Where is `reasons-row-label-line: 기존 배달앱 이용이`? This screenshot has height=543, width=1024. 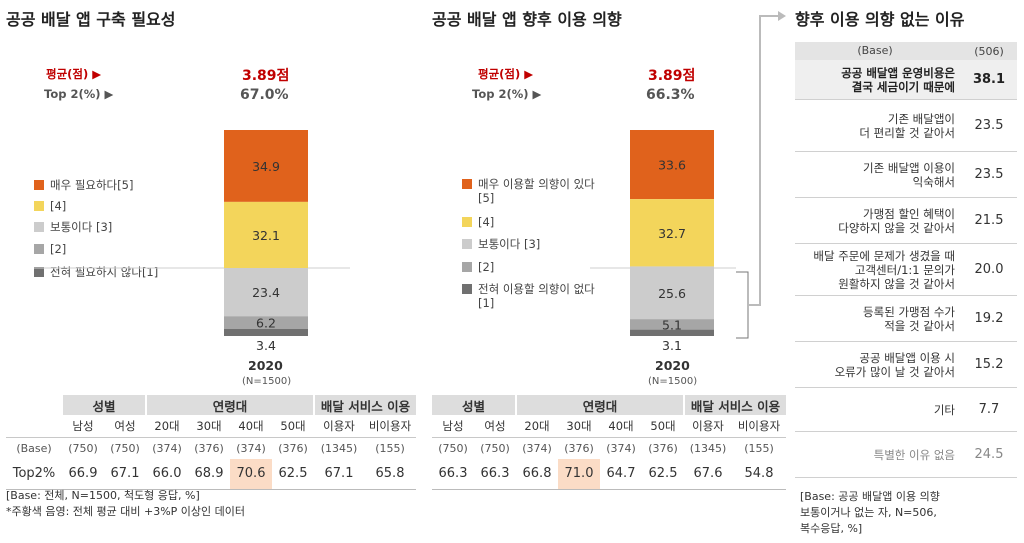 reasons-row-label-line: 기존 배달앱 이용이 is located at coordinates (909, 167).